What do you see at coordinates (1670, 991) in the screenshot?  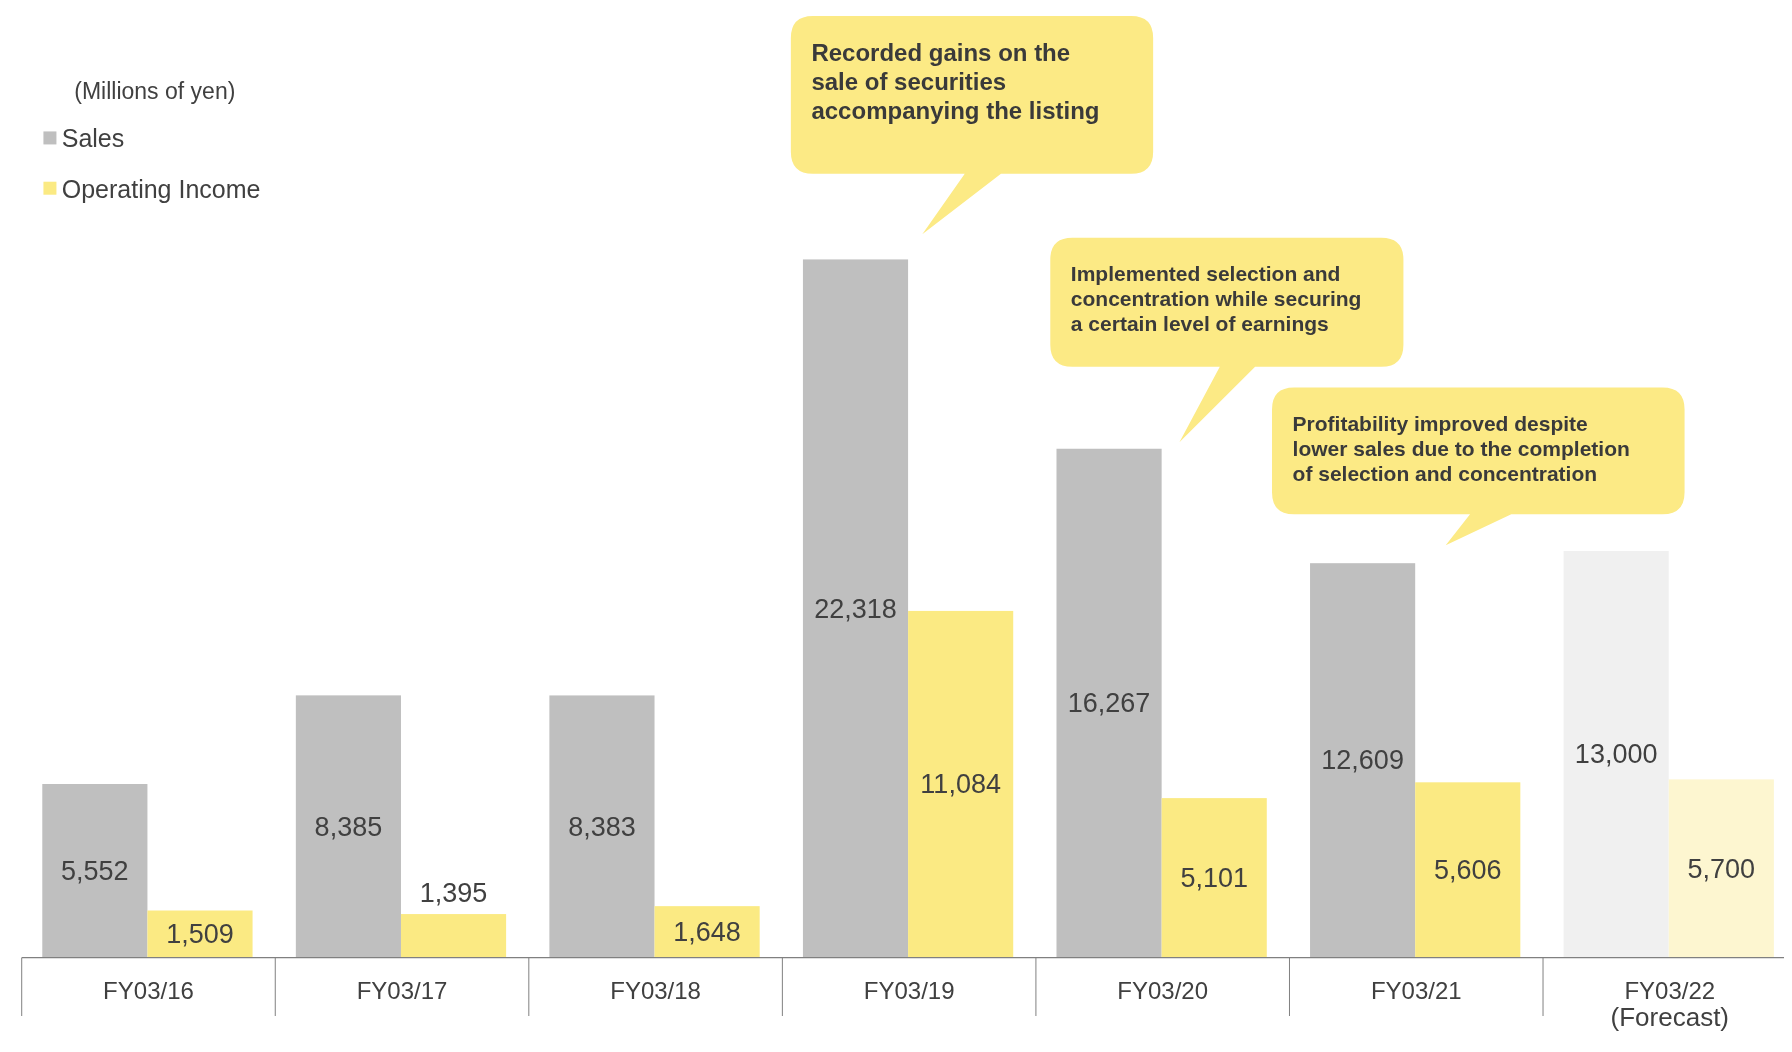 I see `x-tick-label: FY03/22` at bounding box center [1670, 991].